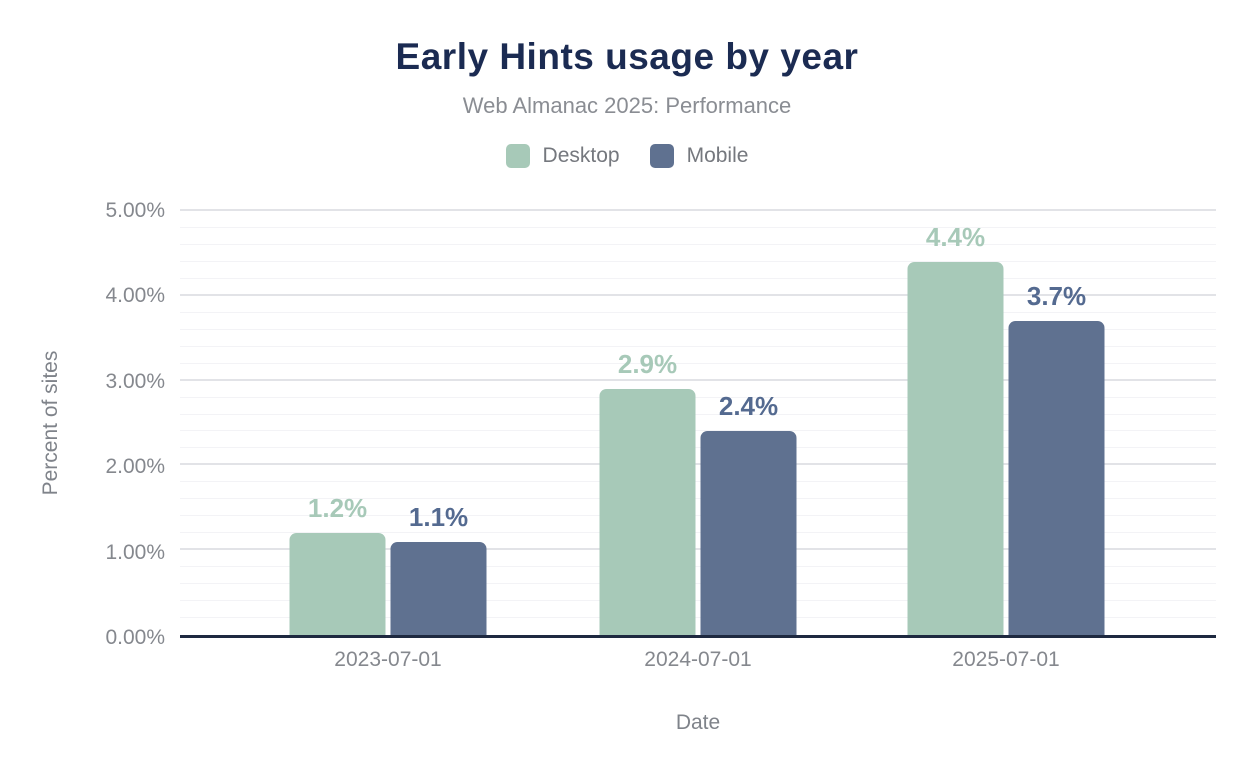 The image size is (1254, 774). What do you see at coordinates (1006, 659) in the screenshot?
I see `x-tick-label: 2025-07-01` at bounding box center [1006, 659].